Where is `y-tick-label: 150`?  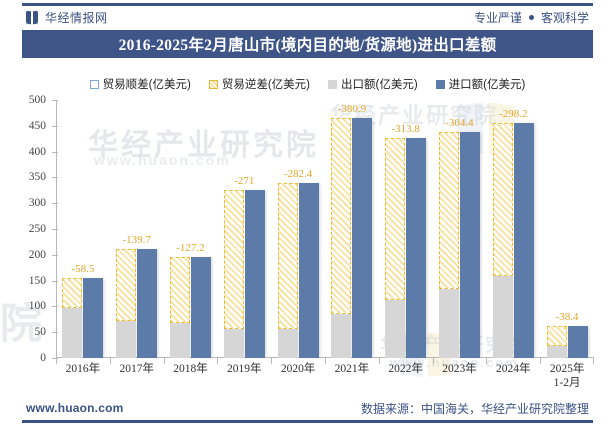
y-tick-label: 150 is located at coordinates (37, 280).